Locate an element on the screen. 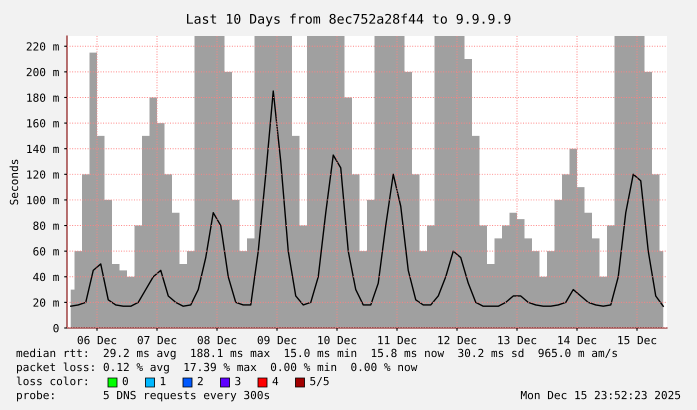 This screenshot has height=410, width=697. y-tick-label: 200 m is located at coordinates (42, 72).